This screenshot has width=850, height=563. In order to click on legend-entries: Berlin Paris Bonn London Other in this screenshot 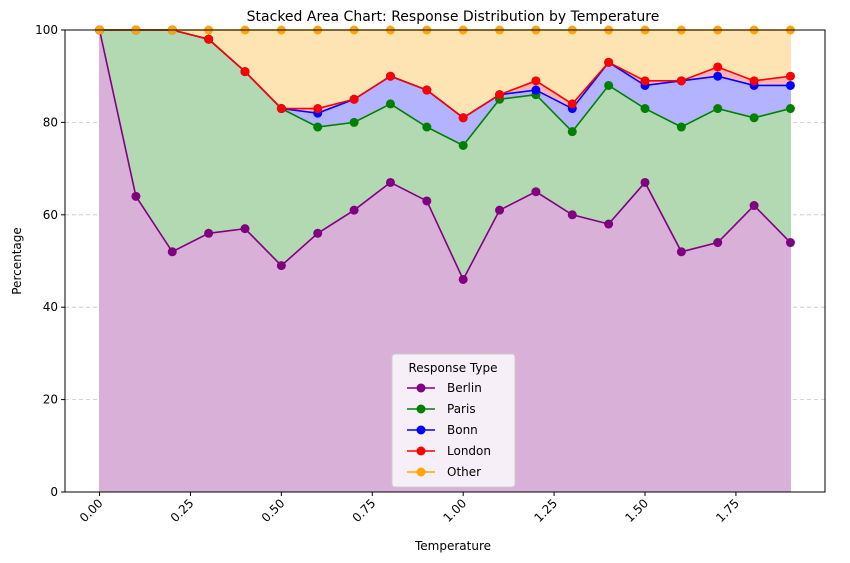, I will do `click(449, 430)`.